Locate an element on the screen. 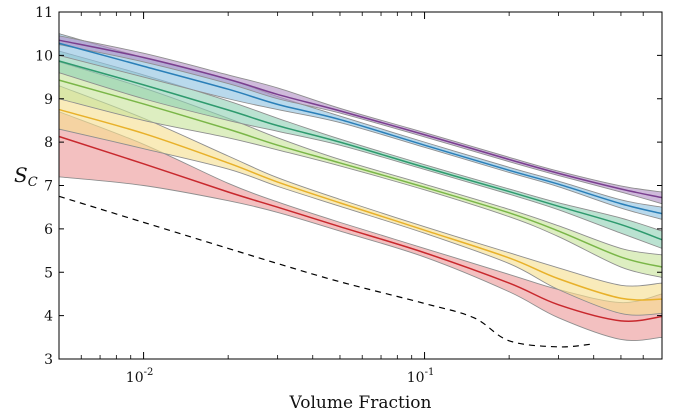 The height and width of the screenshot is (415, 678). y-tick-label: 11 is located at coordinates (44, 13).